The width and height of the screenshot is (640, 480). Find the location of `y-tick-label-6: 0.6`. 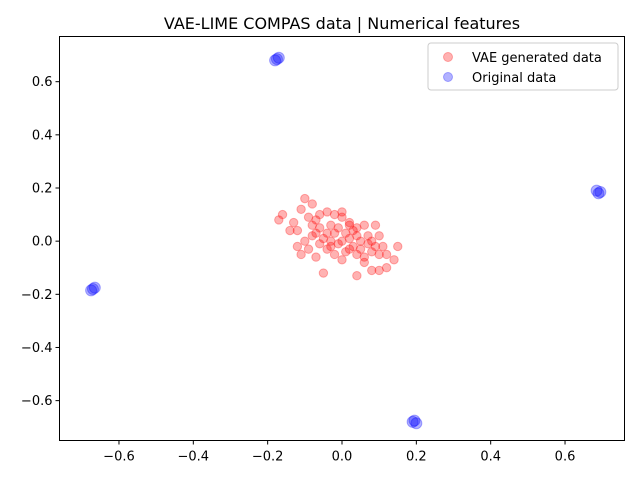

y-tick-label-6: 0.6 is located at coordinates (42, 82).